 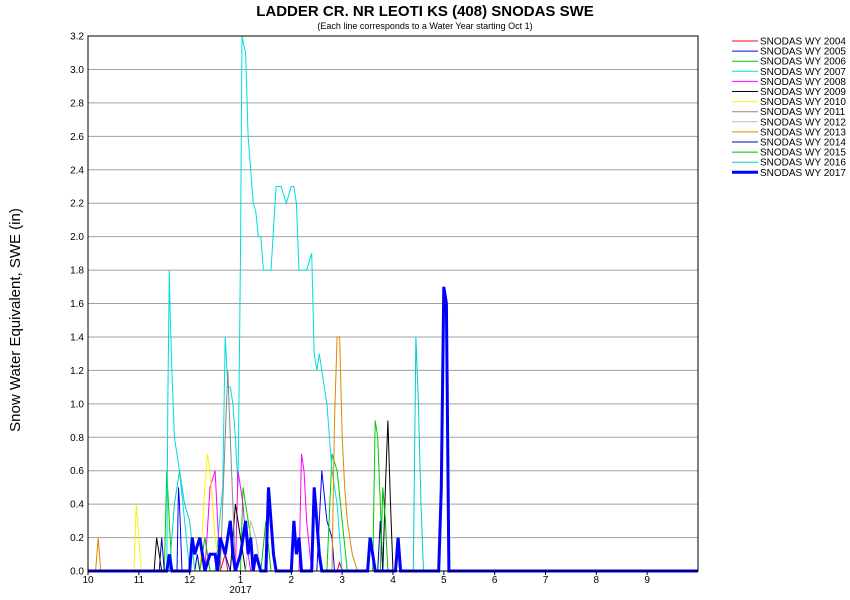 What do you see at coordinates (77, 170) in the screenshot?
I see `y-tick-label: 2.4` at bounding box center [77, 170].